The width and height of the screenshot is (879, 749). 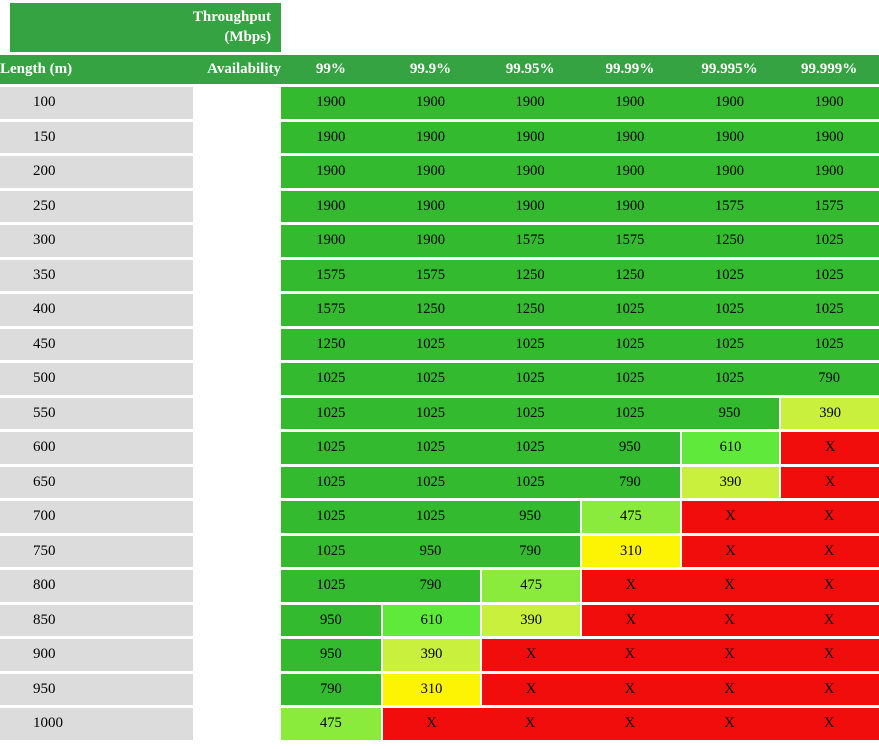 What do you see at coordinates (96, 551) in the screenshot?
I see `length-cell: 750` at bounding box center [96, 551].